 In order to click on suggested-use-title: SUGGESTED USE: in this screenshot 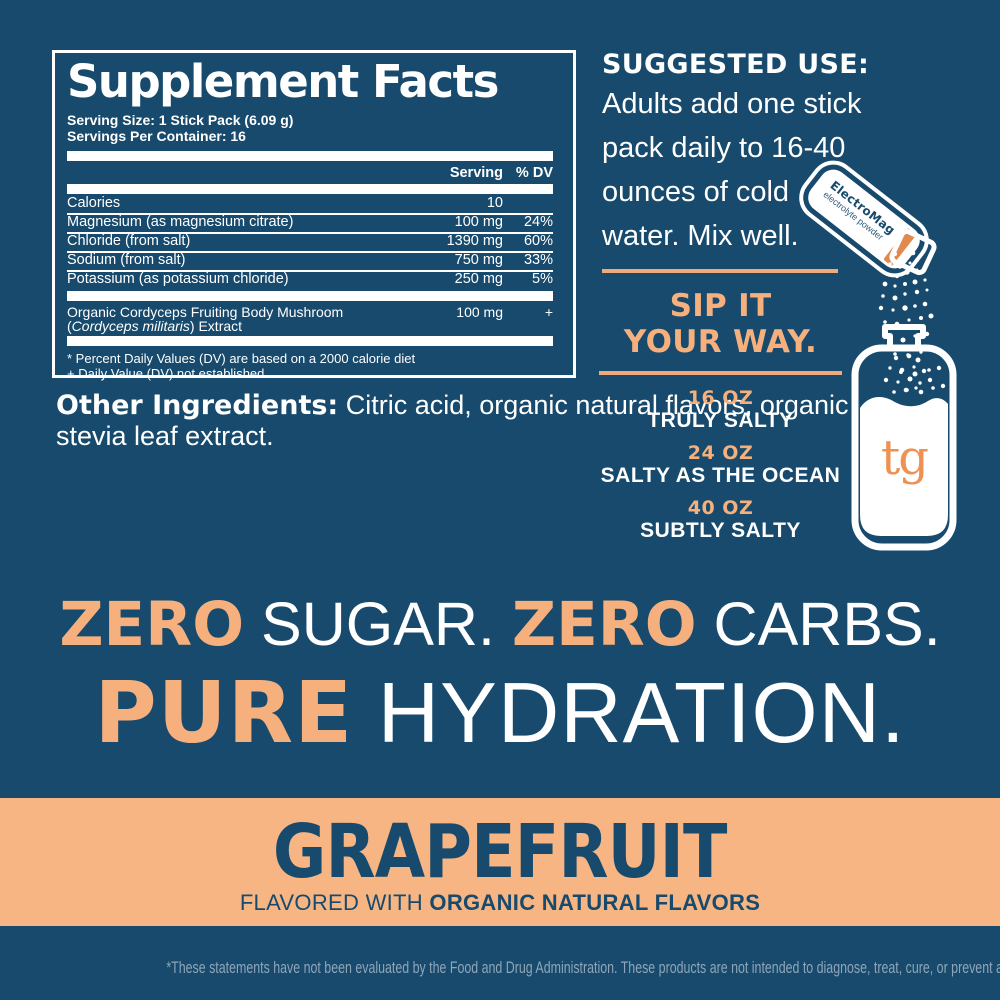, I will do `click(736, 64)`.